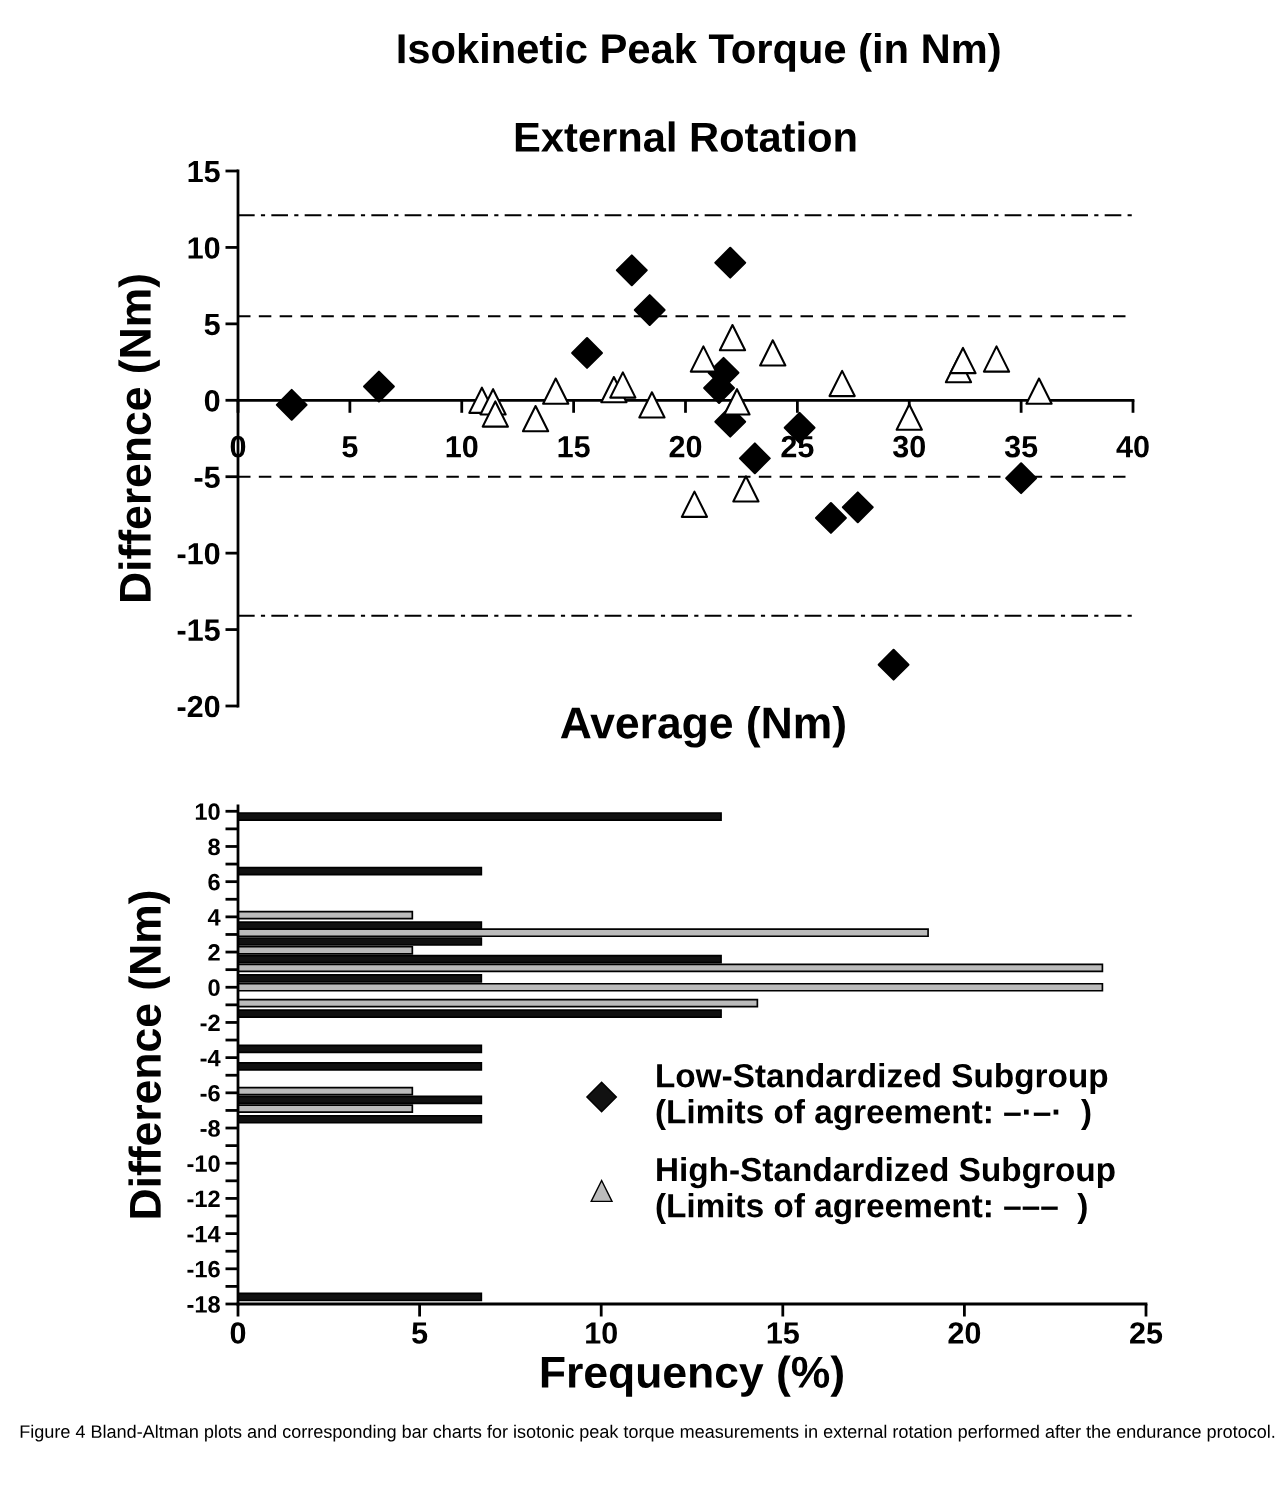 Image resolution: width=1282 pixels, height=1495 pixels. What do you see at coordinates (212, 324) in the screenshot?
I see `y-tick-label: 5` at bounding box center [212, 324].